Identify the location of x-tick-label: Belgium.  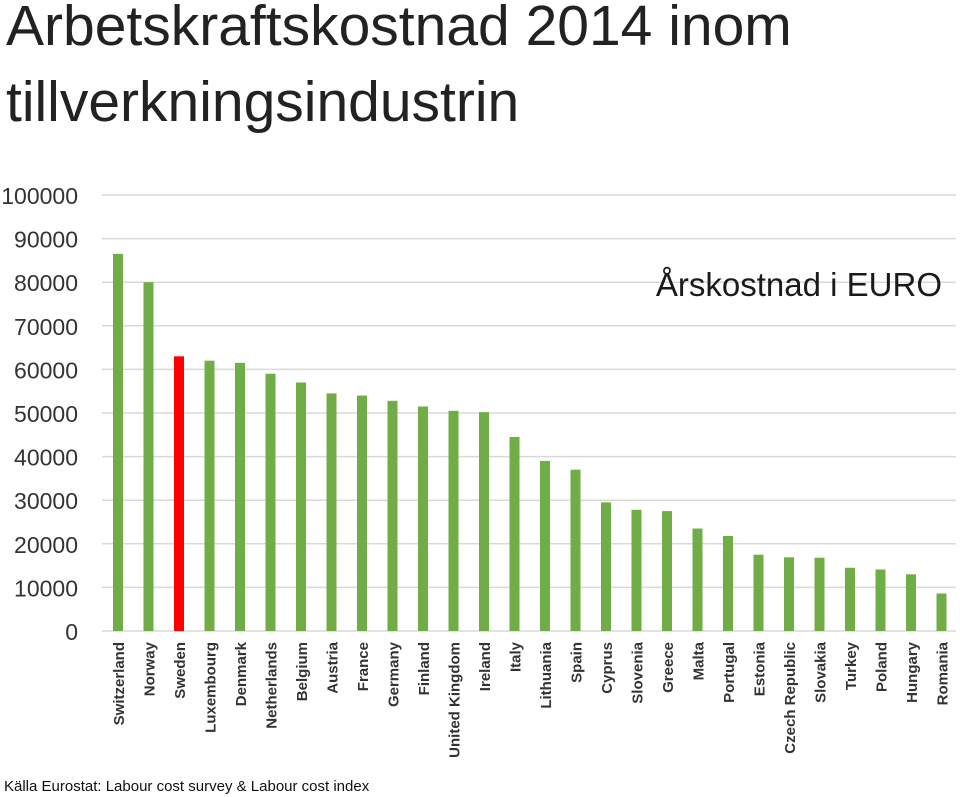
(302, 671).